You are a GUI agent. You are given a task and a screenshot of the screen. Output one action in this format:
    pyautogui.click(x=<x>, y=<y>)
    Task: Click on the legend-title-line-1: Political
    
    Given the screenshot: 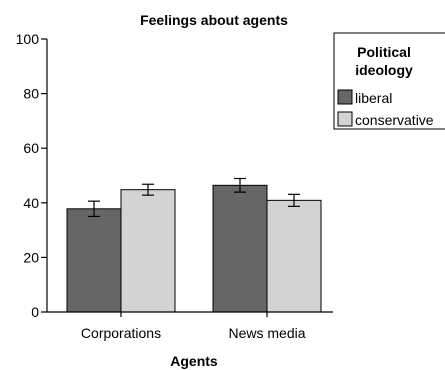 What is the action you would take?
    pyautogui.click(x=384, y=52)
    